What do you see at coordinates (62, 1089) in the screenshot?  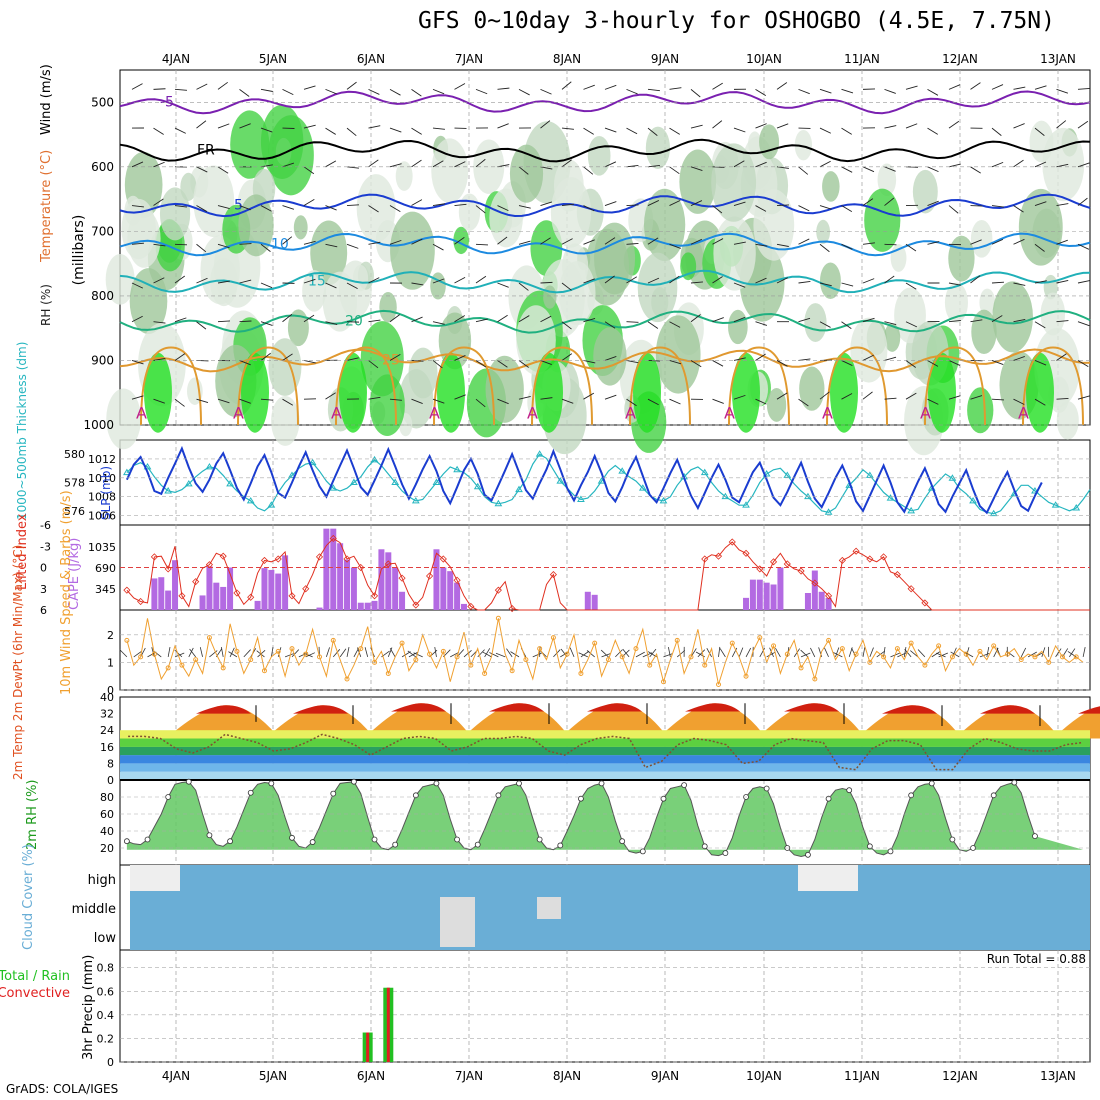 I see `credit-label: GrADS: COLA/IGES` at bounding box center [62, 1089].